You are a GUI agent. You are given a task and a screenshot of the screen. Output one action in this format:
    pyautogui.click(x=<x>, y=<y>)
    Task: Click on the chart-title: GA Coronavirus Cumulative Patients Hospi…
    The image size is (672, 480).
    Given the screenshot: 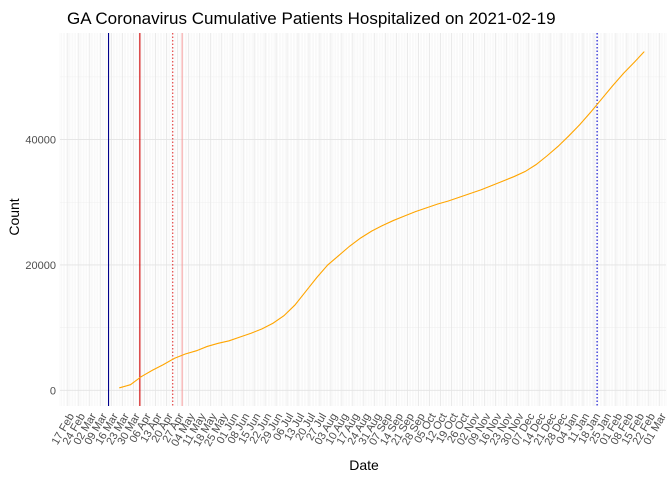 What is the action you would take?
    pyautogui.click(x=311, y=18)
    